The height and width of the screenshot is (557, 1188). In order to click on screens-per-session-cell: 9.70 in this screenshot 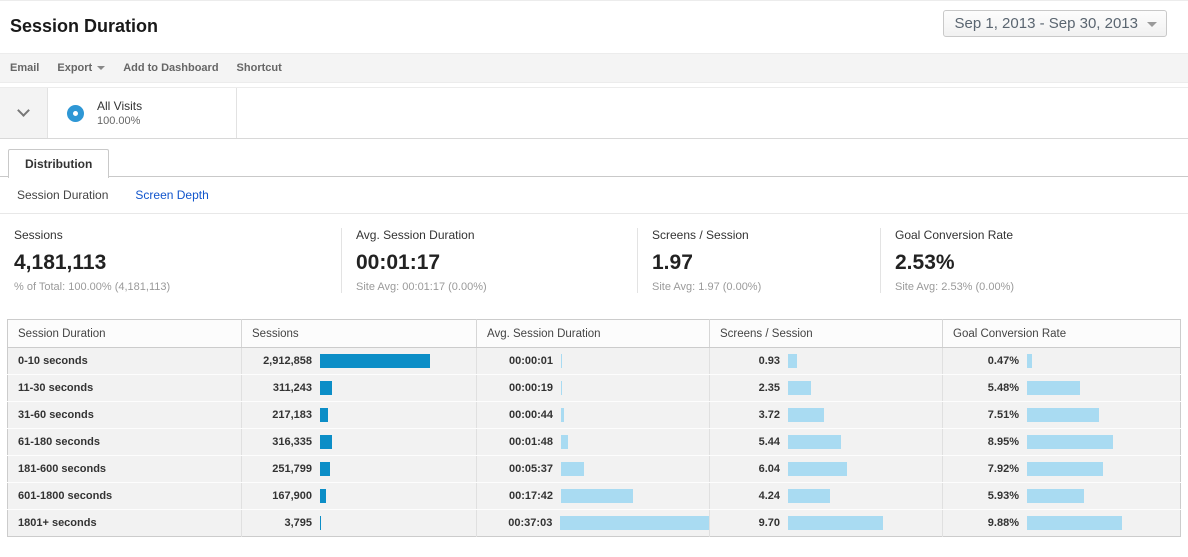, I will do `click(826, 523)`.